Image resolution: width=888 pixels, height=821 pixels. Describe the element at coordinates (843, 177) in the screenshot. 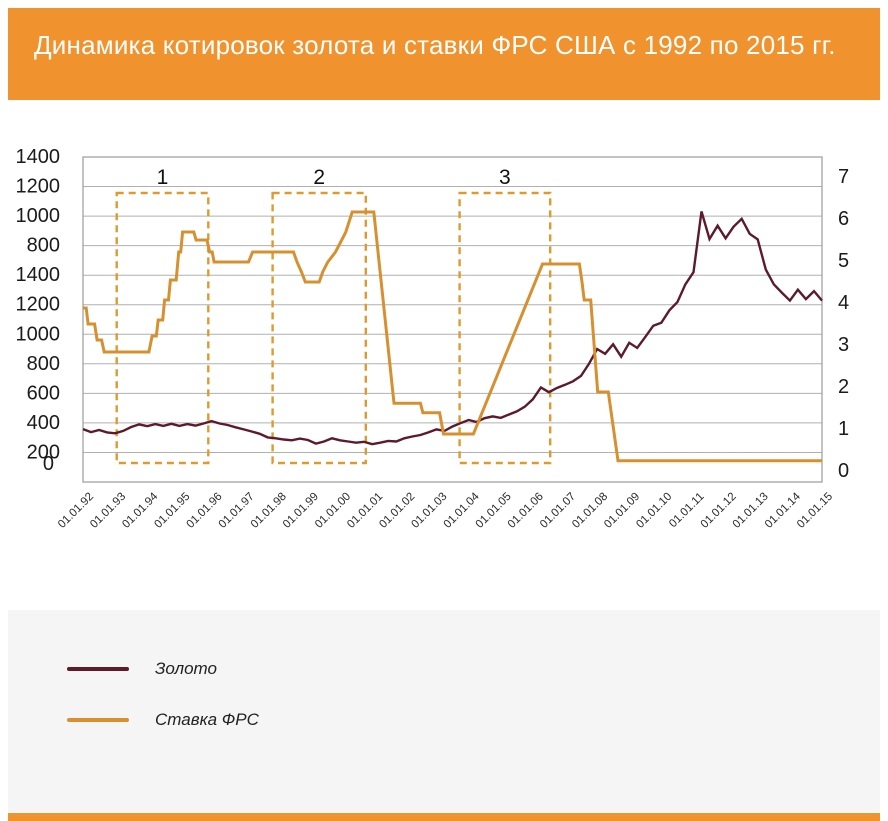

I see `y-axis-right-label: 7` at that location.